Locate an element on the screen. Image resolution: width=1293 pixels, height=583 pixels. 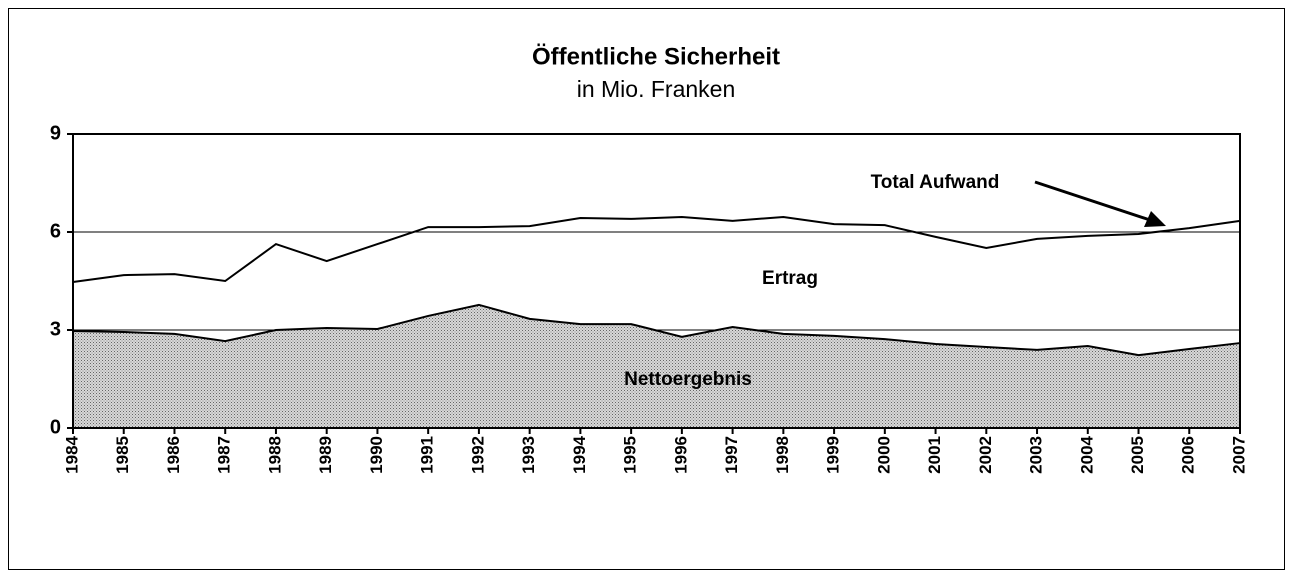
x-tick-label: 1995 is located at coordinates (630, 455).